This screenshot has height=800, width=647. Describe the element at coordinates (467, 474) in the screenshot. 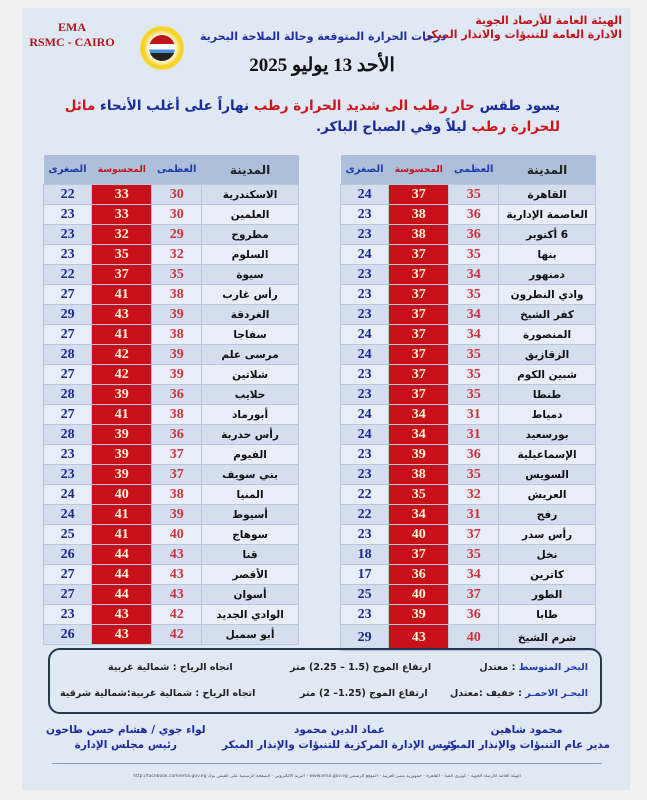

I see `table-row: السويس 35 38 23` at that location.